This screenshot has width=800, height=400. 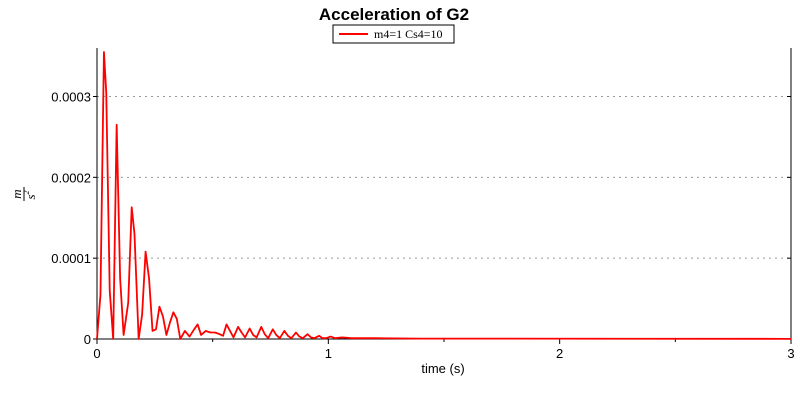 What do you see at coordinates (71, 97) in the screenshot?
I see `y-tick-label: 0.0003` at bounding box center [71, 97].